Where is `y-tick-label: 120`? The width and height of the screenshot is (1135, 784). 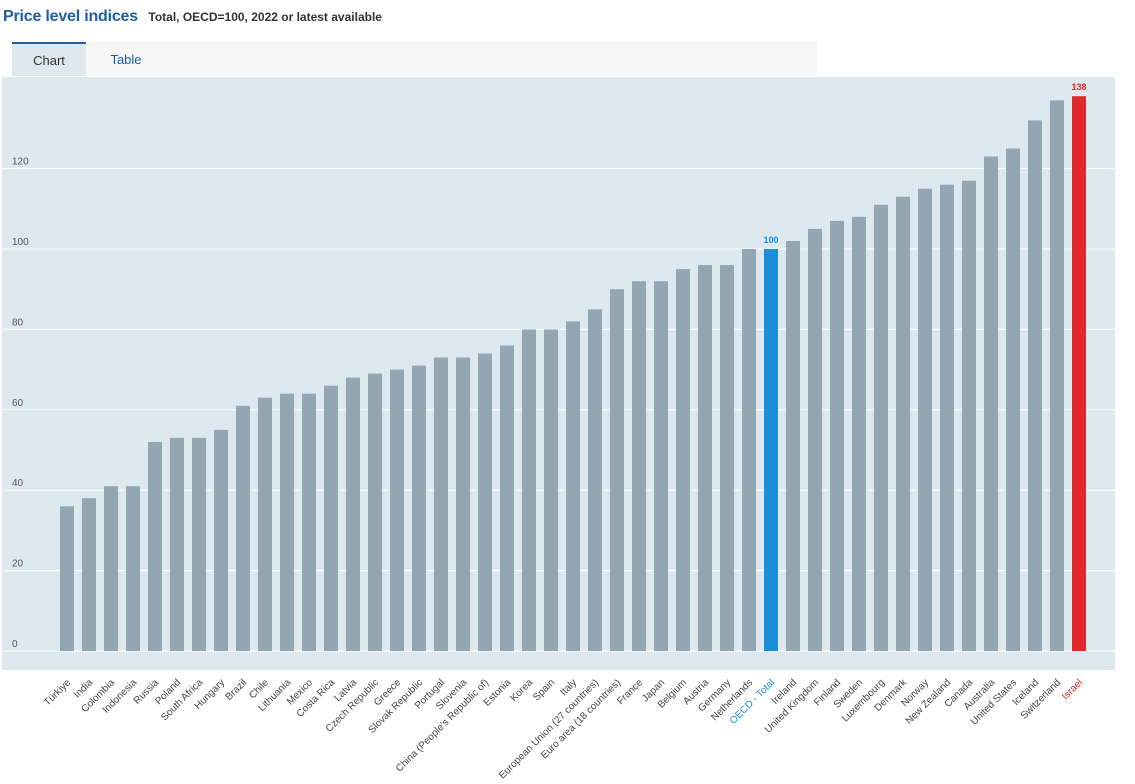 y-tick-label: 120 is located at coordinates (20, 162).